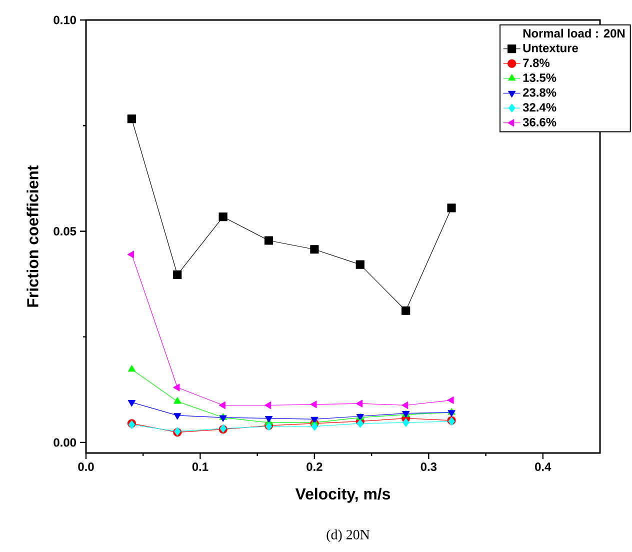 This screenshot has width=632, height=552. Describe the element at coordinates (574, 33) in the screenshot. I see `legend-title: Normal load : 20N` at that location.